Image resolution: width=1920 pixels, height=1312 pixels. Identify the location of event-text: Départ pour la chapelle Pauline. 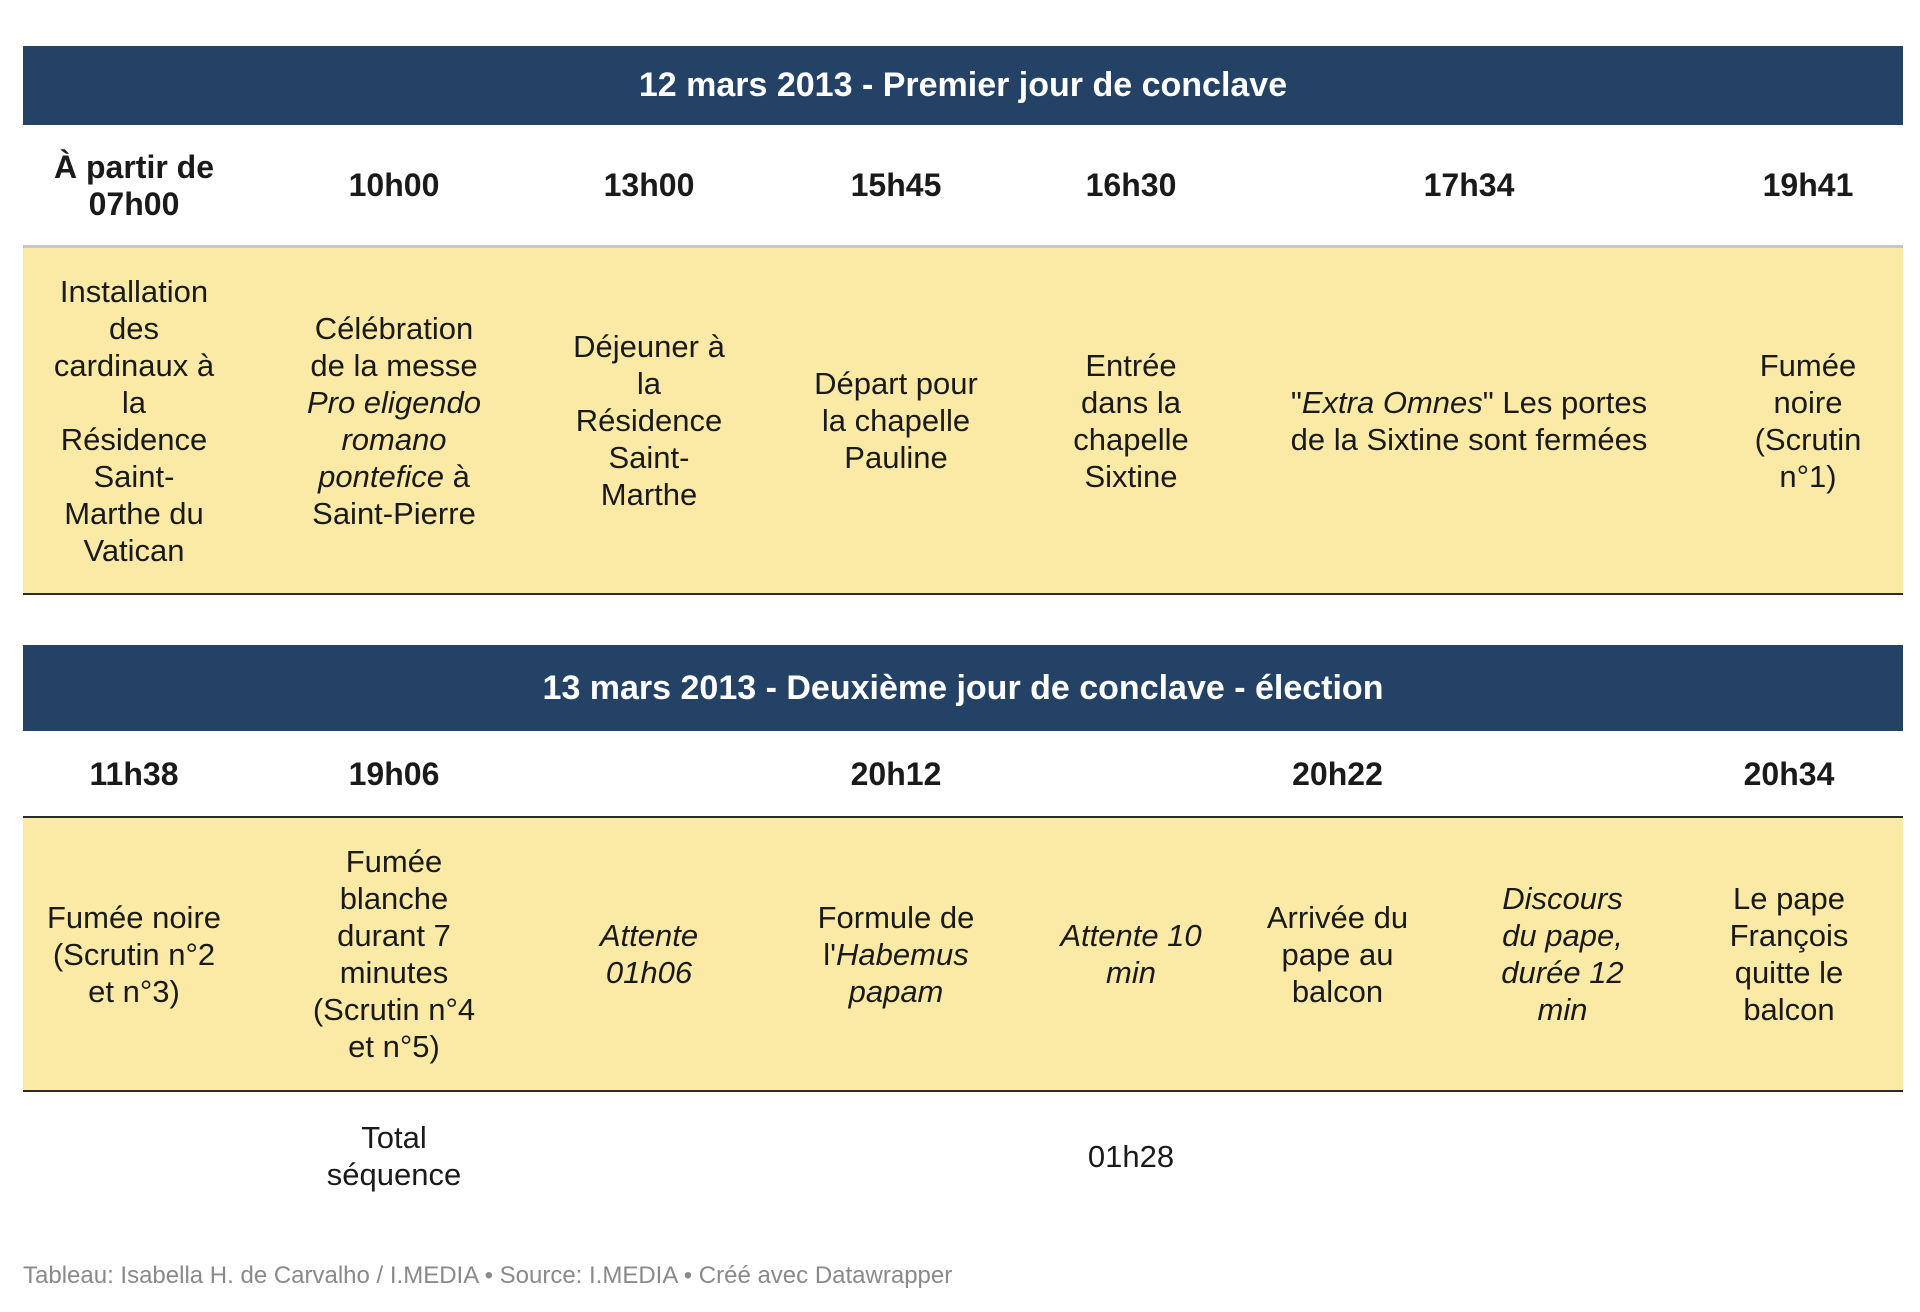
(896, 420).